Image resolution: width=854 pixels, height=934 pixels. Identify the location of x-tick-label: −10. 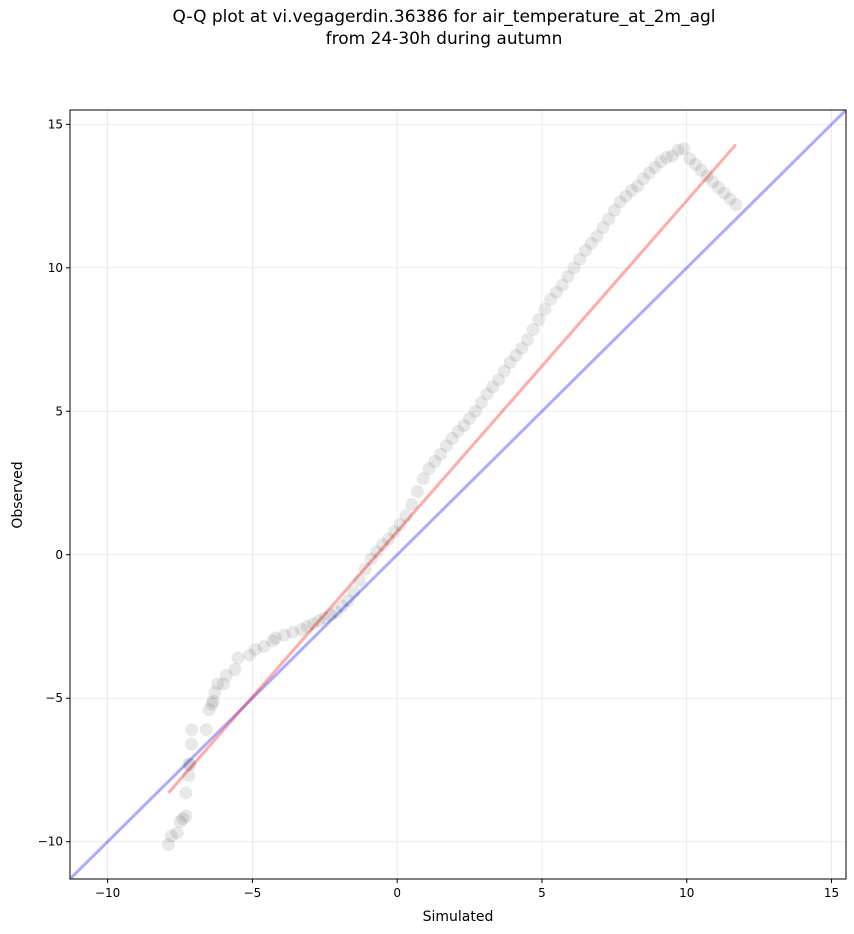
(107, 893).